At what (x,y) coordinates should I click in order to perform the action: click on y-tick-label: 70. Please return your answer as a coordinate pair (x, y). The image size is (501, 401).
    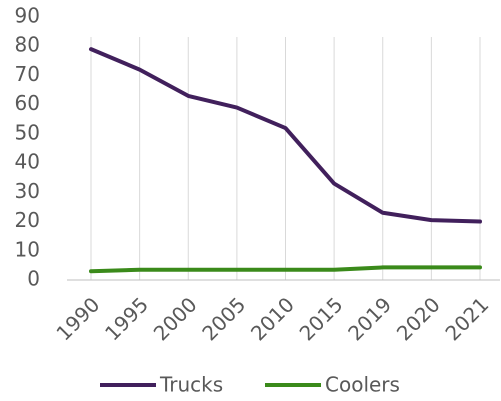
    Looking at the image, I should click on (27, 74).